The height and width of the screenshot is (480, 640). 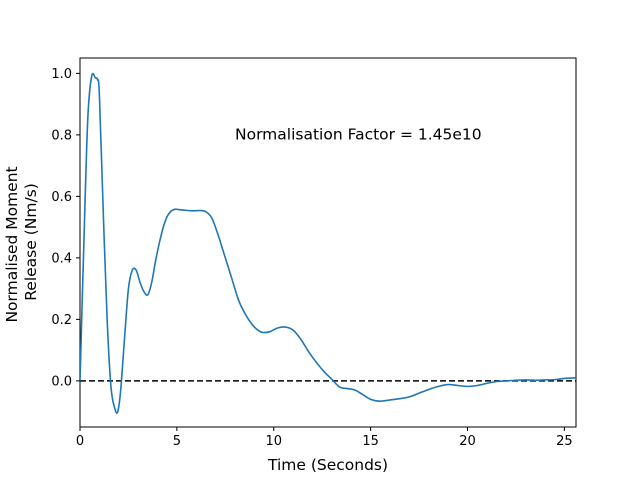 I want to click on normalisation-factor-annotation: Normalisation Factor = 1.45e10, so click(x=358, y=134).